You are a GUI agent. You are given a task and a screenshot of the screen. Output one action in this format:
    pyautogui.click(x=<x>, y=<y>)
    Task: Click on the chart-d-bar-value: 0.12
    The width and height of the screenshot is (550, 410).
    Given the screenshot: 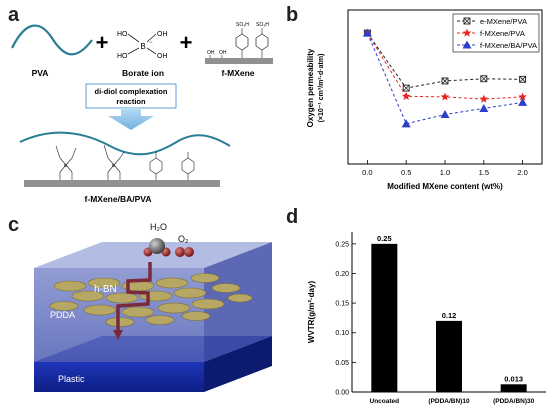 What is the action you would take?
    pyautogui.click(x=449, y=315)
    